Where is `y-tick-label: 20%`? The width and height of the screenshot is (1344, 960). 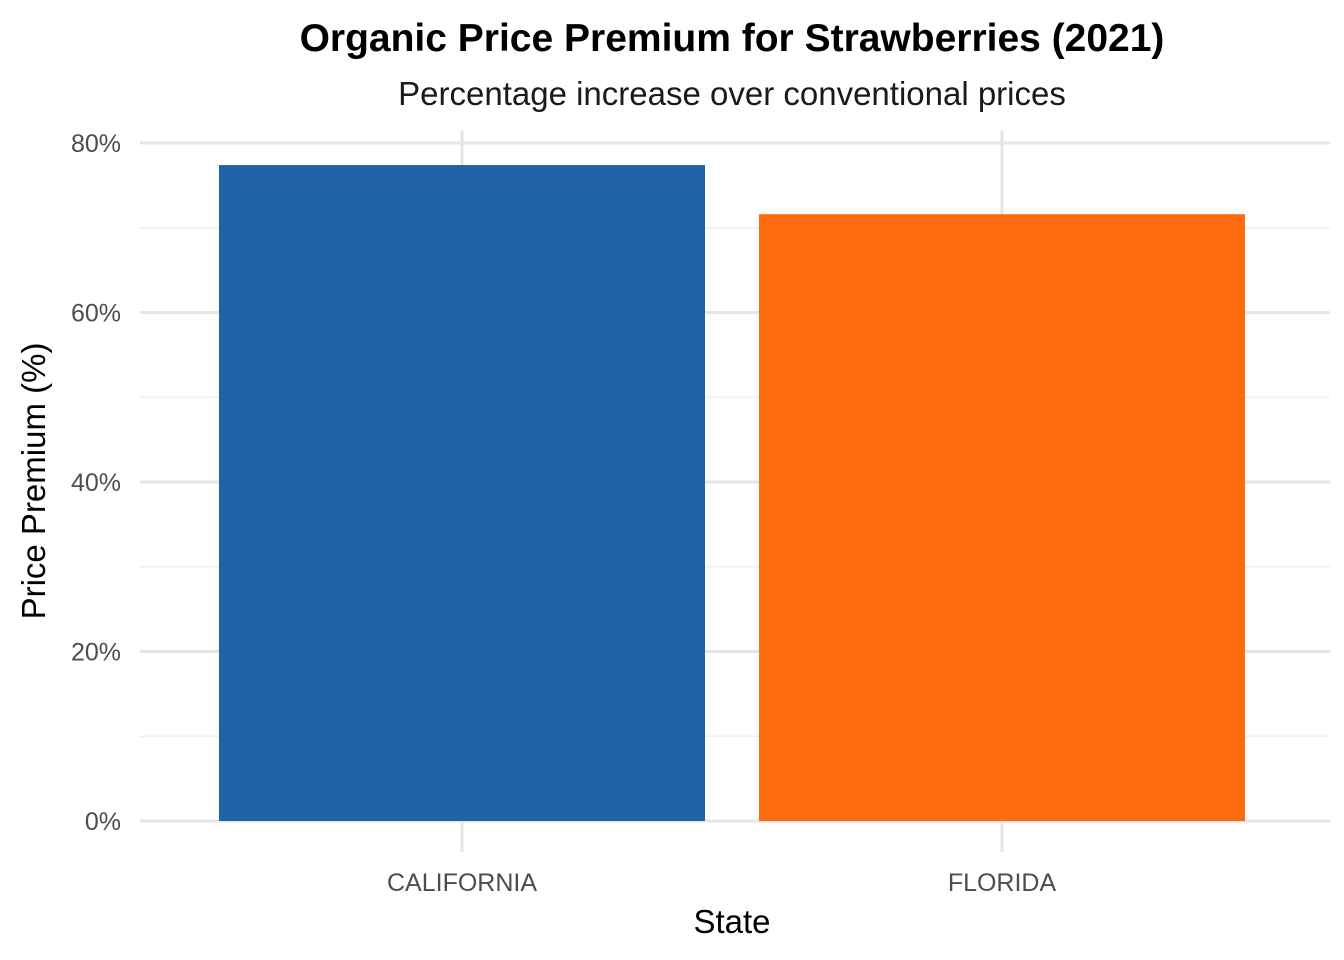 y-tick-label: 20% is located at coordinates (96, 653).